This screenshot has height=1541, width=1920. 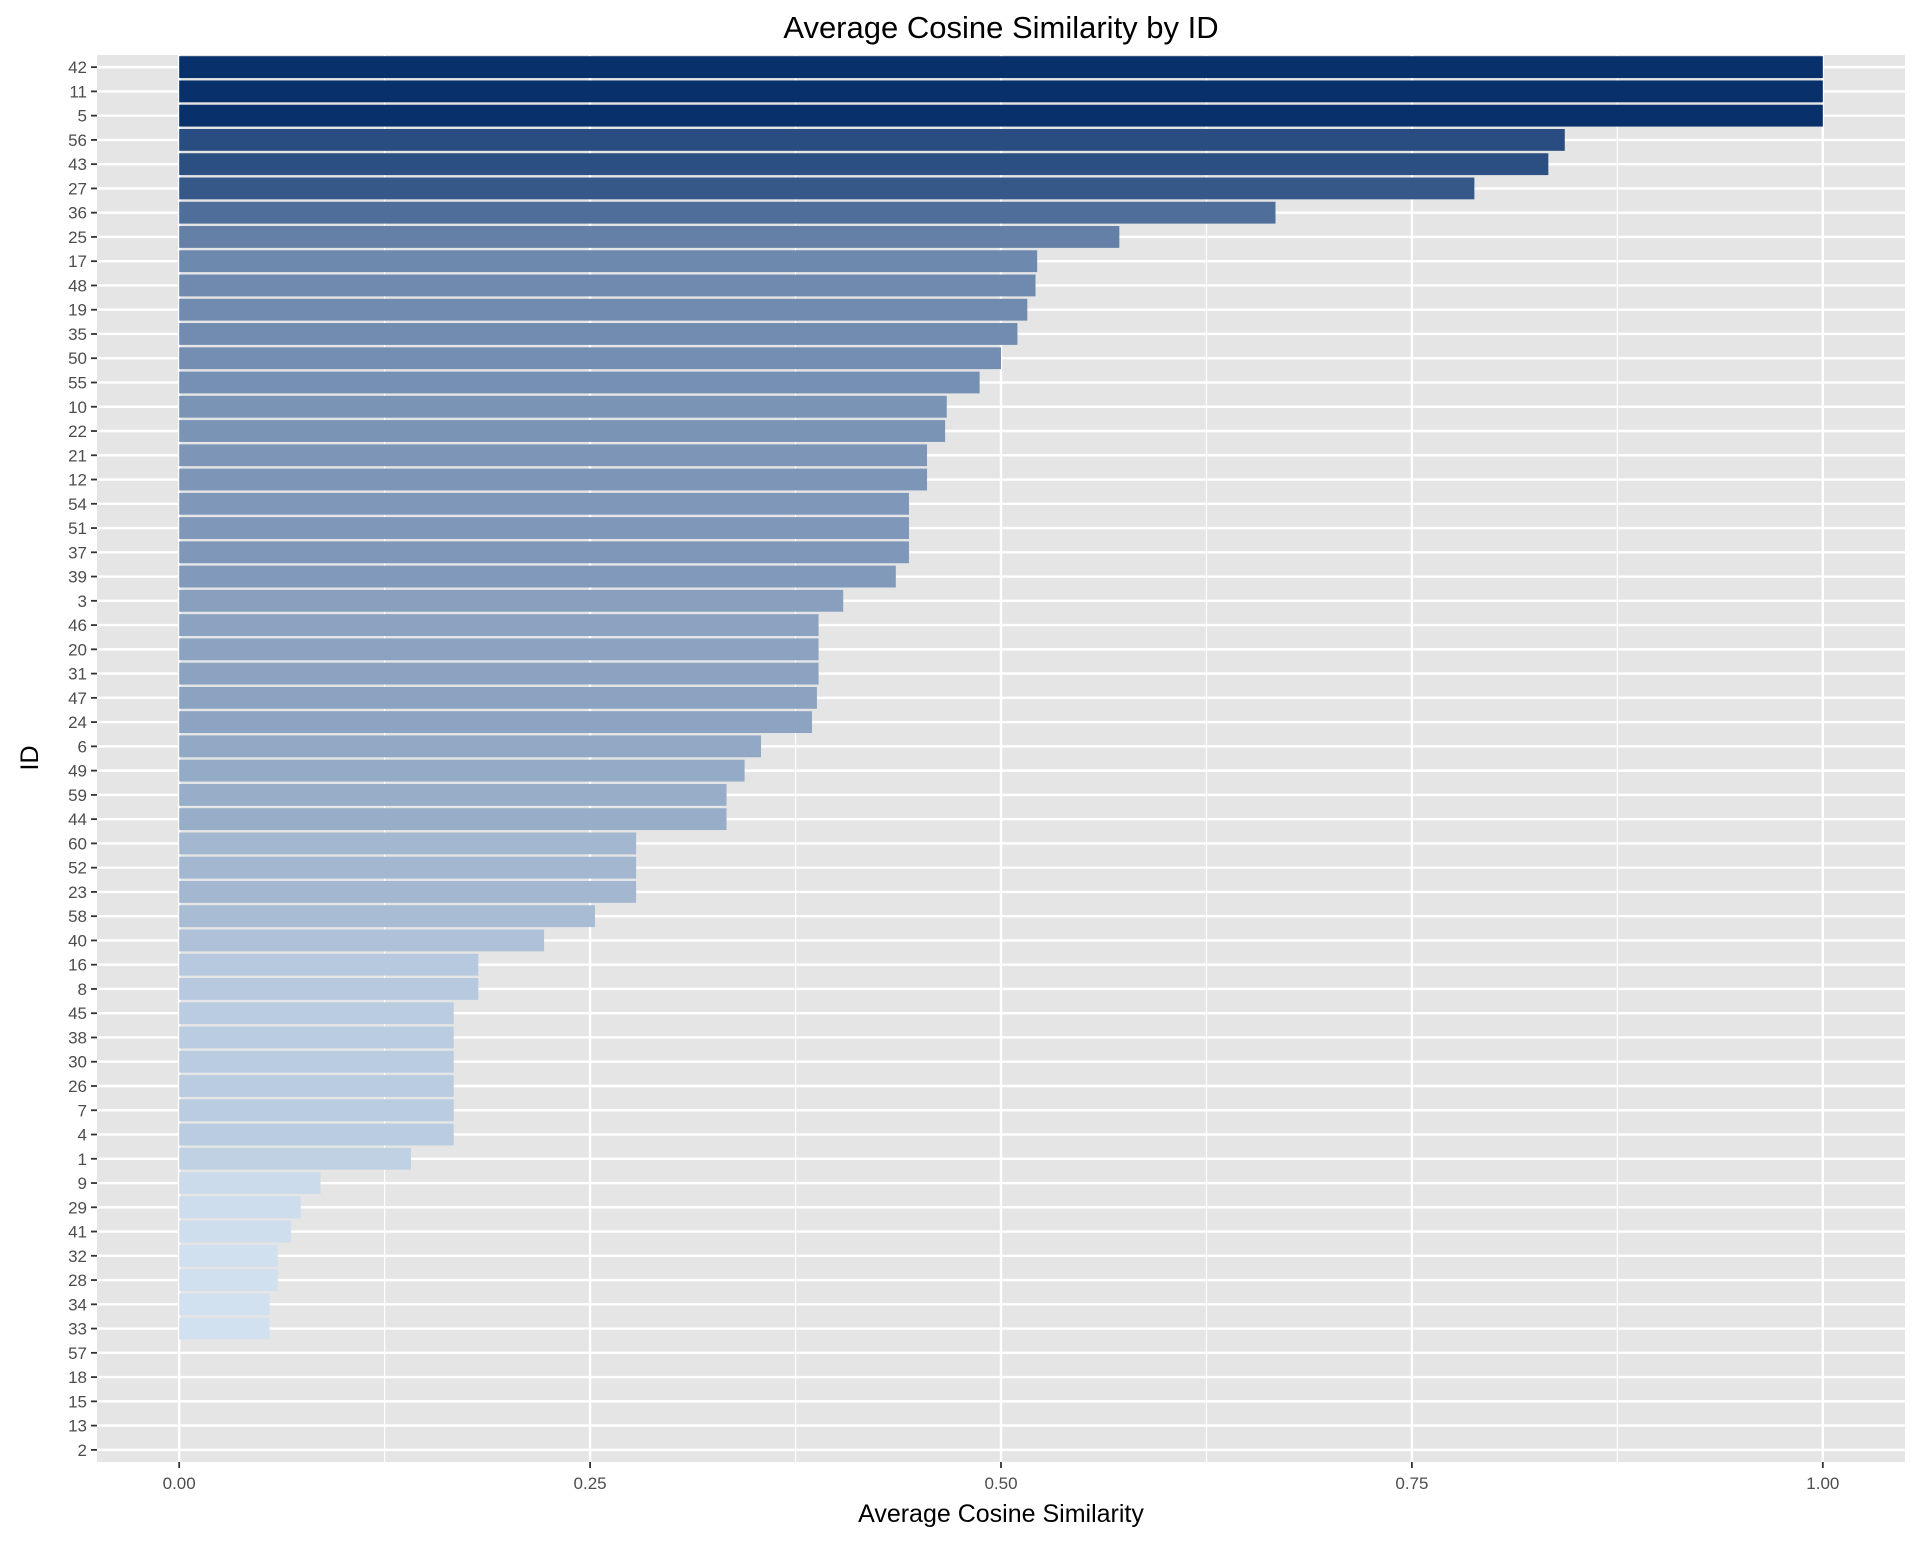 What do you see at coordinates (77, 528) in the screenshot?
I see `y-tick-label: 51` at bounding box center [77, 528].